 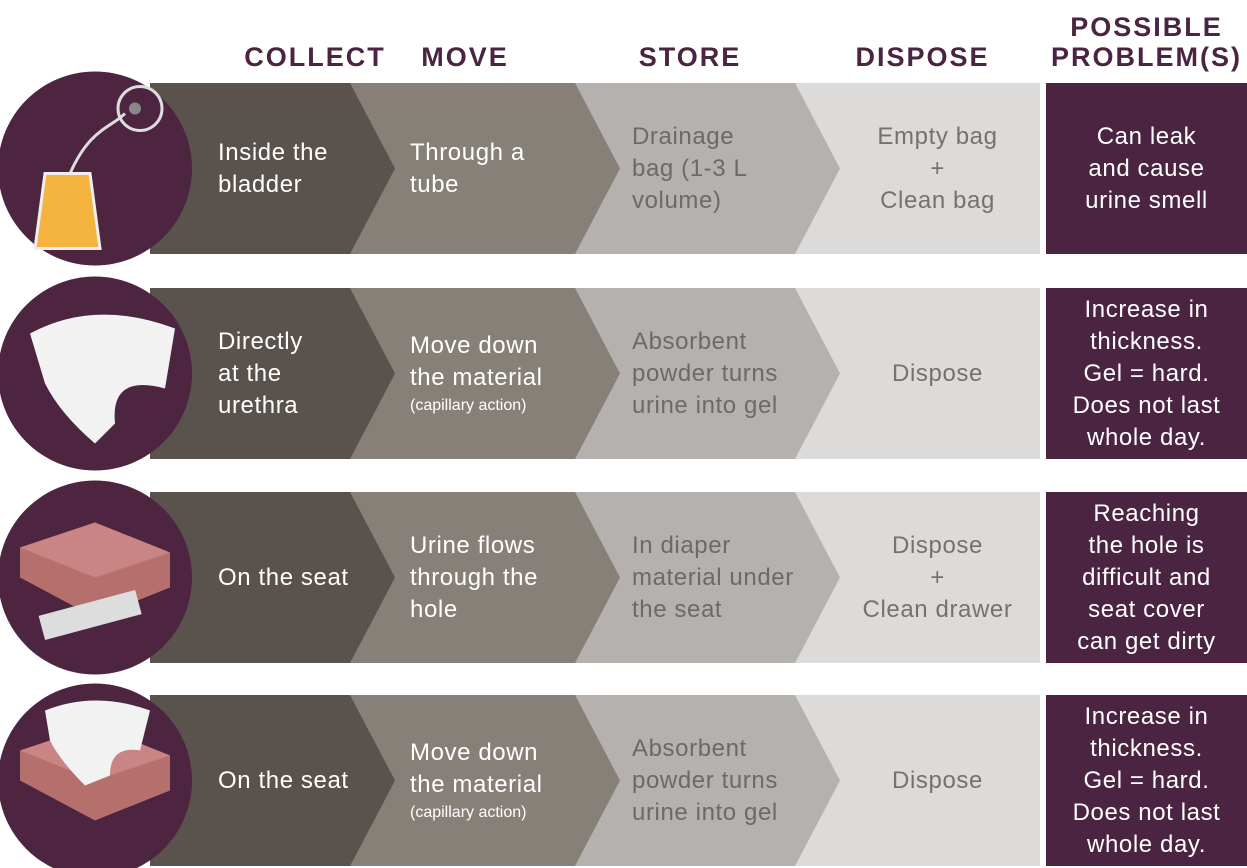 I want to click on dispose-line: Clean drawer, so click(x=937, y=609).